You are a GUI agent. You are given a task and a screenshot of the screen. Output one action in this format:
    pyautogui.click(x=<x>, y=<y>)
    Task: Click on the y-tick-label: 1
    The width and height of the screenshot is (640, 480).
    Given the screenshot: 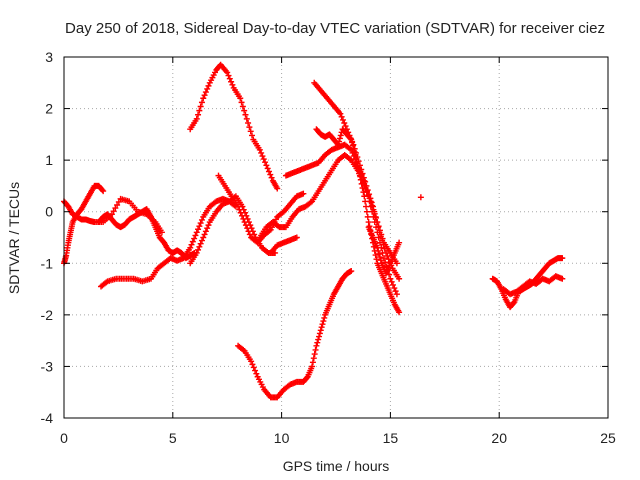 What is the action you would take?
    pyautogui.click(x=49, y=160)
    